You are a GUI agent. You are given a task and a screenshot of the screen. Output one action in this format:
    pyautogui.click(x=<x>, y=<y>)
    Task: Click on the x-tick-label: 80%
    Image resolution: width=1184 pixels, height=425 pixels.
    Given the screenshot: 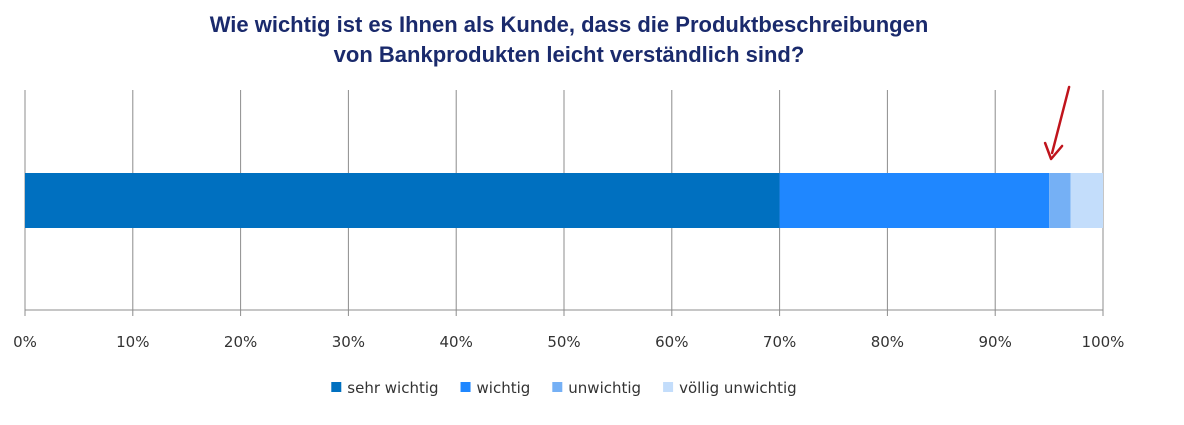 What is the action you would take?
    pyautogui.click(x=887, y=342)
    